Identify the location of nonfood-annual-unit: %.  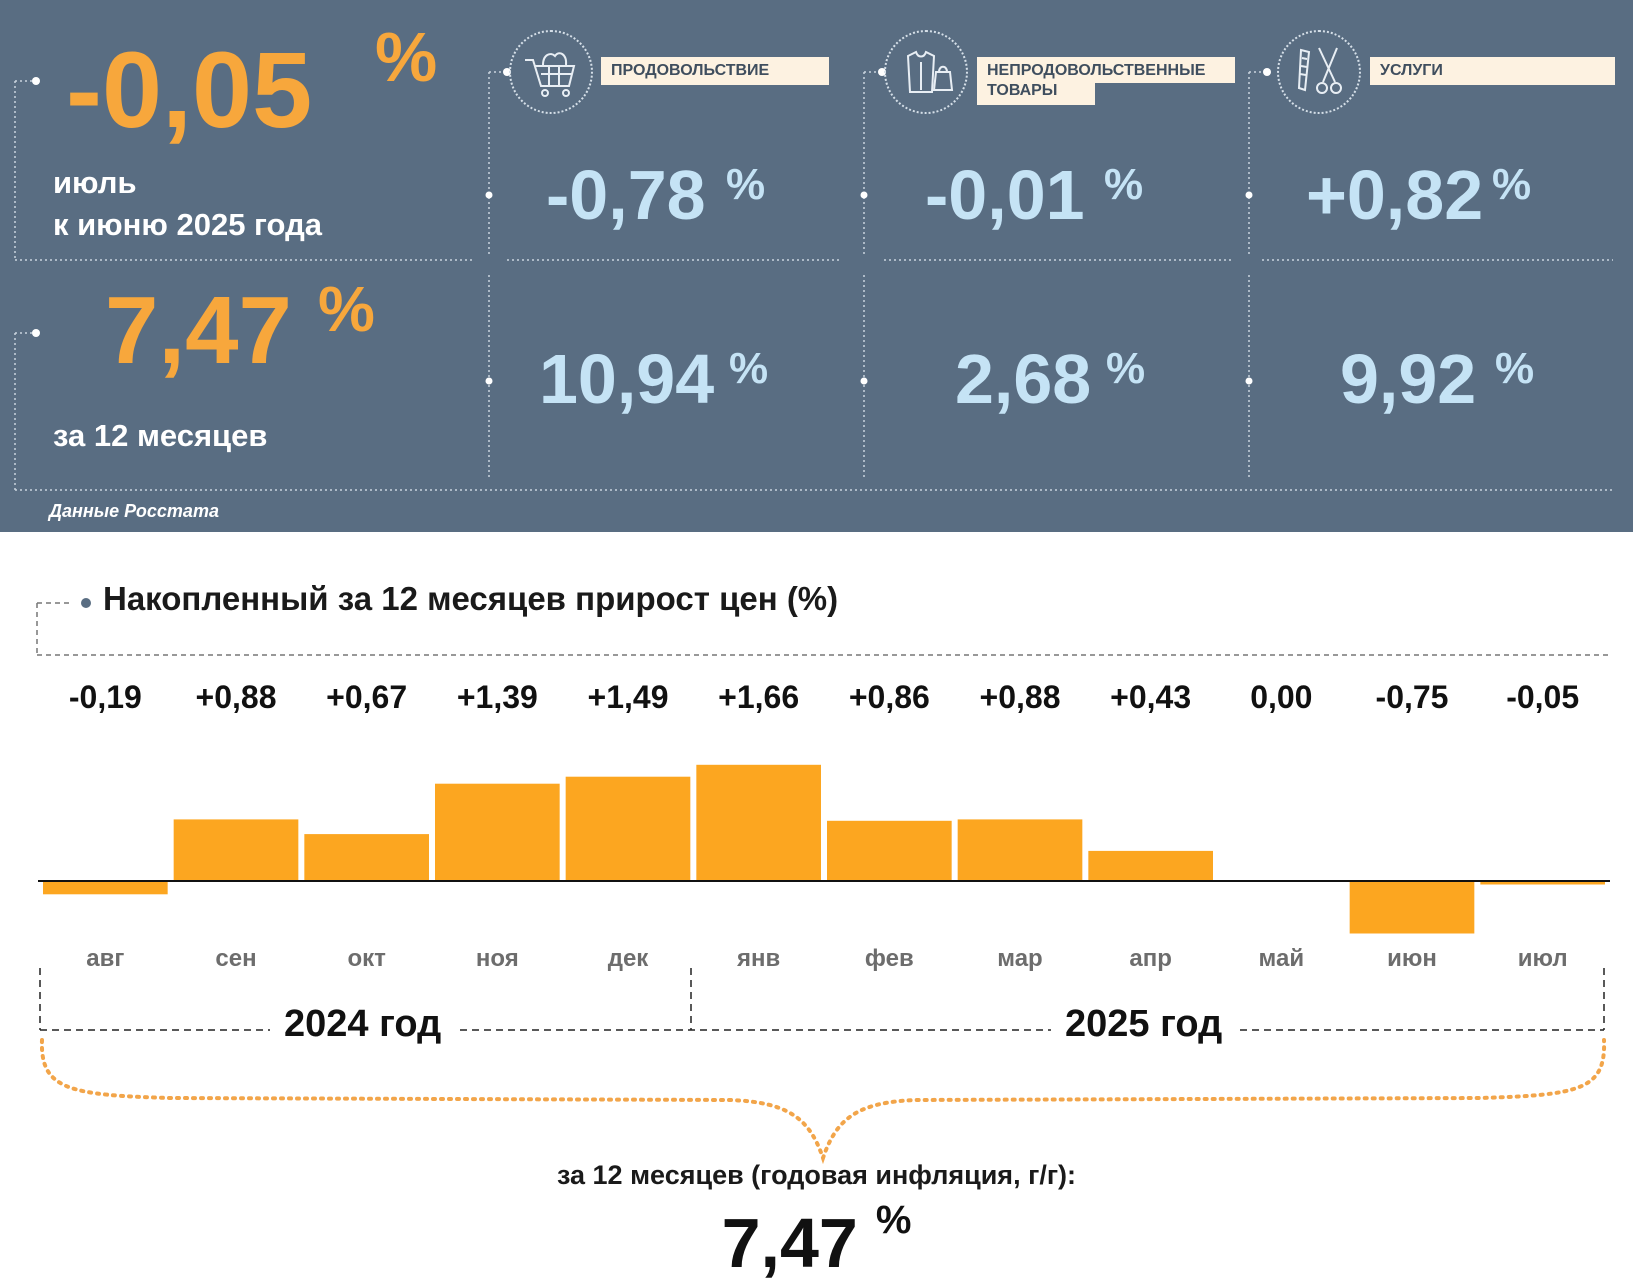
(1126, 368).